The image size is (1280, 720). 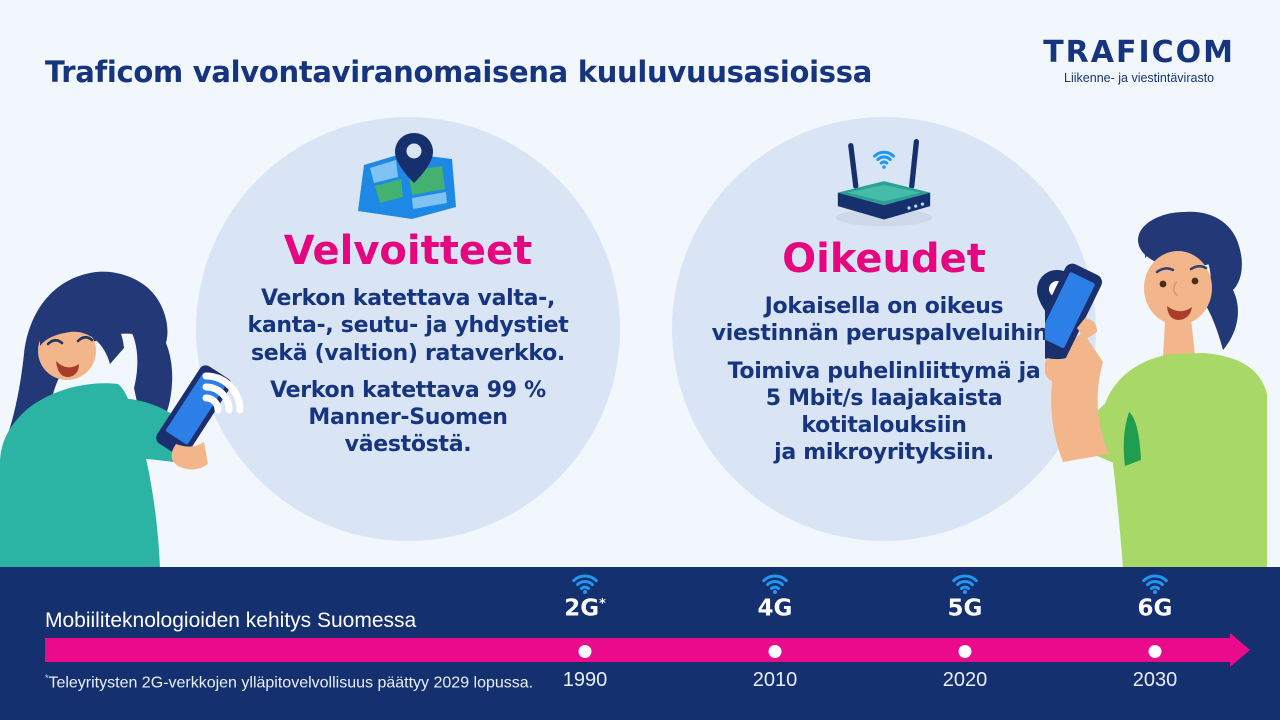 What do you see at coordinates (1155, 608) in the screenshot?
I see `milestone-label: 6G` at bounding box center [1155, 608].